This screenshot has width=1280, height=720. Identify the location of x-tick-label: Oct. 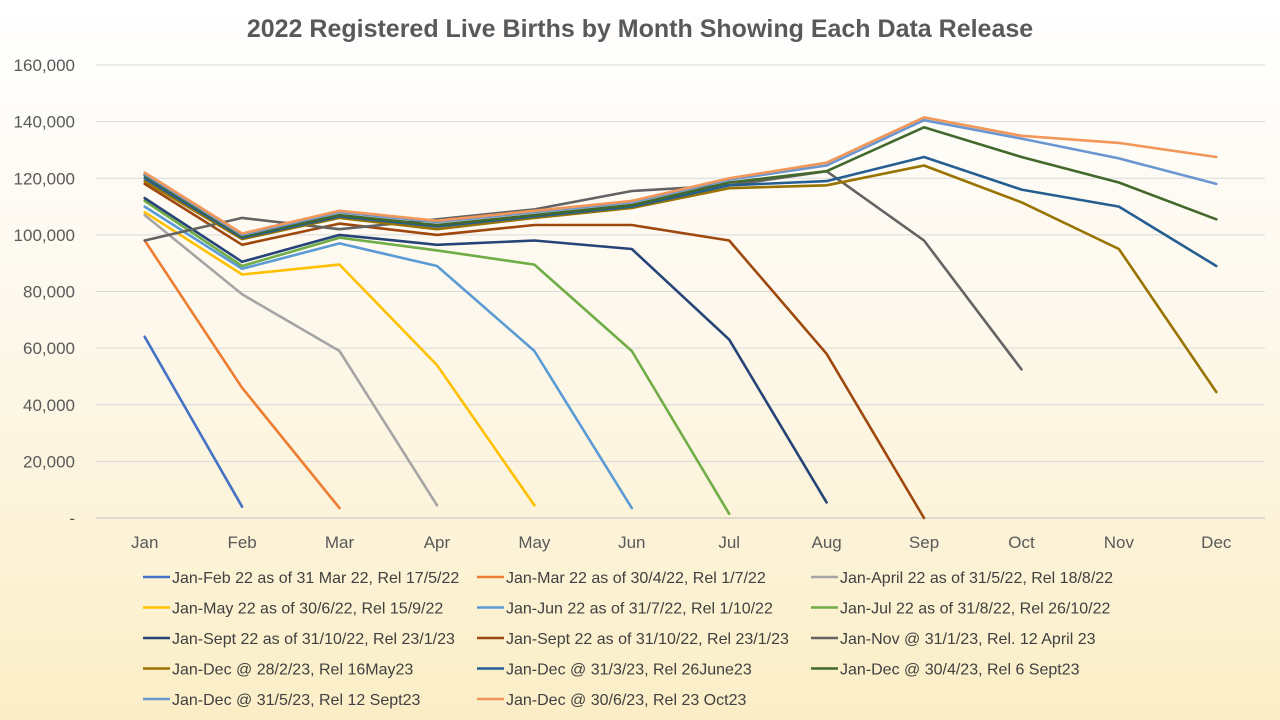
(1021, 542).